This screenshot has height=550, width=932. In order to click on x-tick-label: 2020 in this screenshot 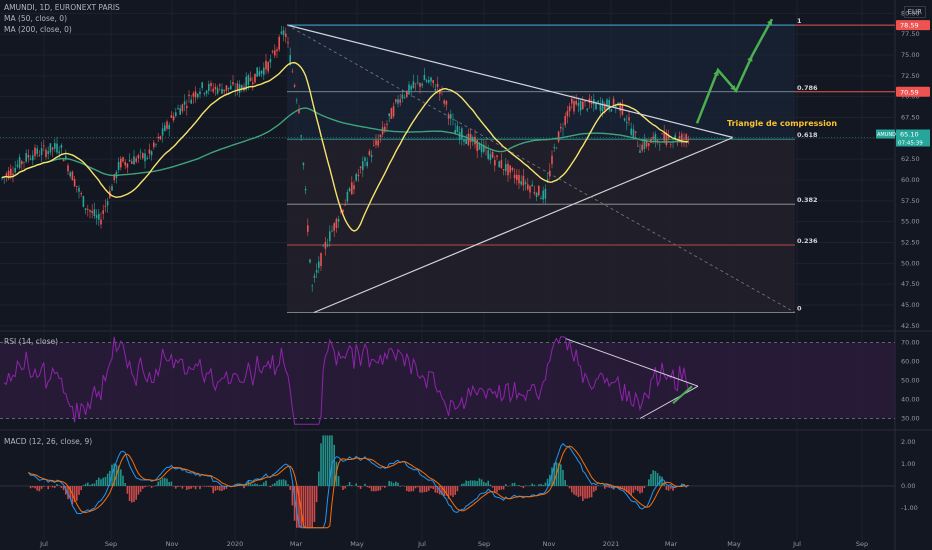, I will do `click(235, 544)`.